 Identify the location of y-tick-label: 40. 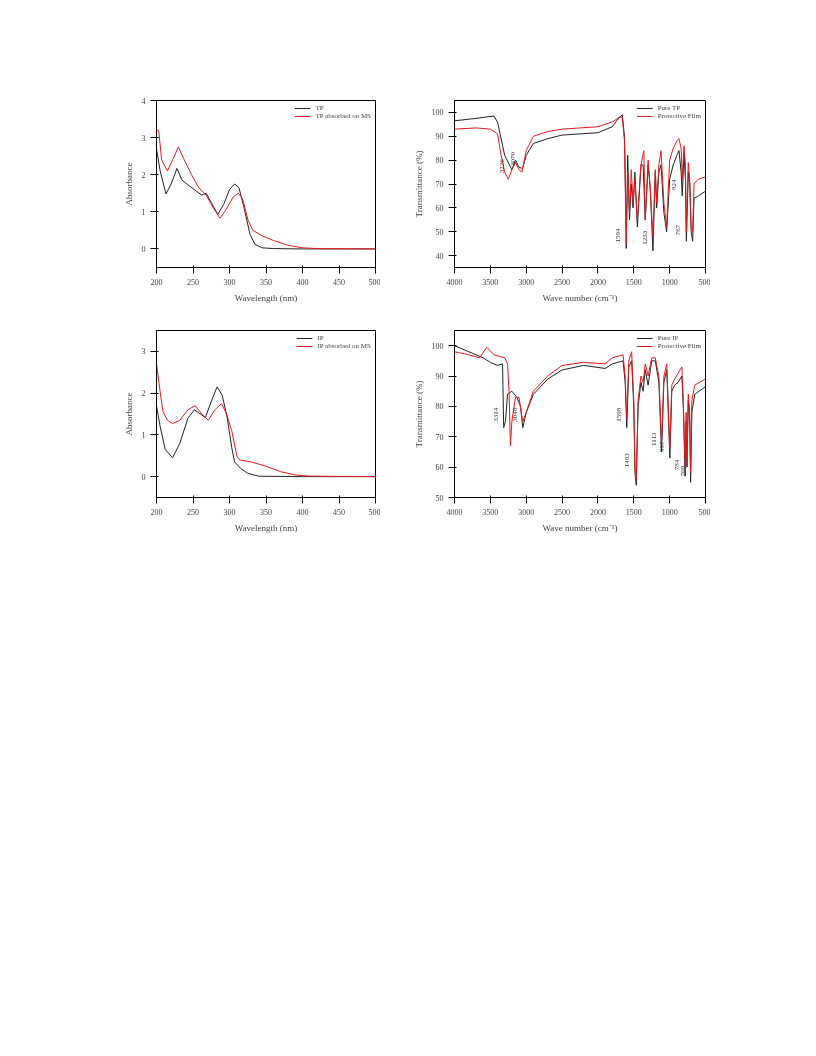
(439, 256).